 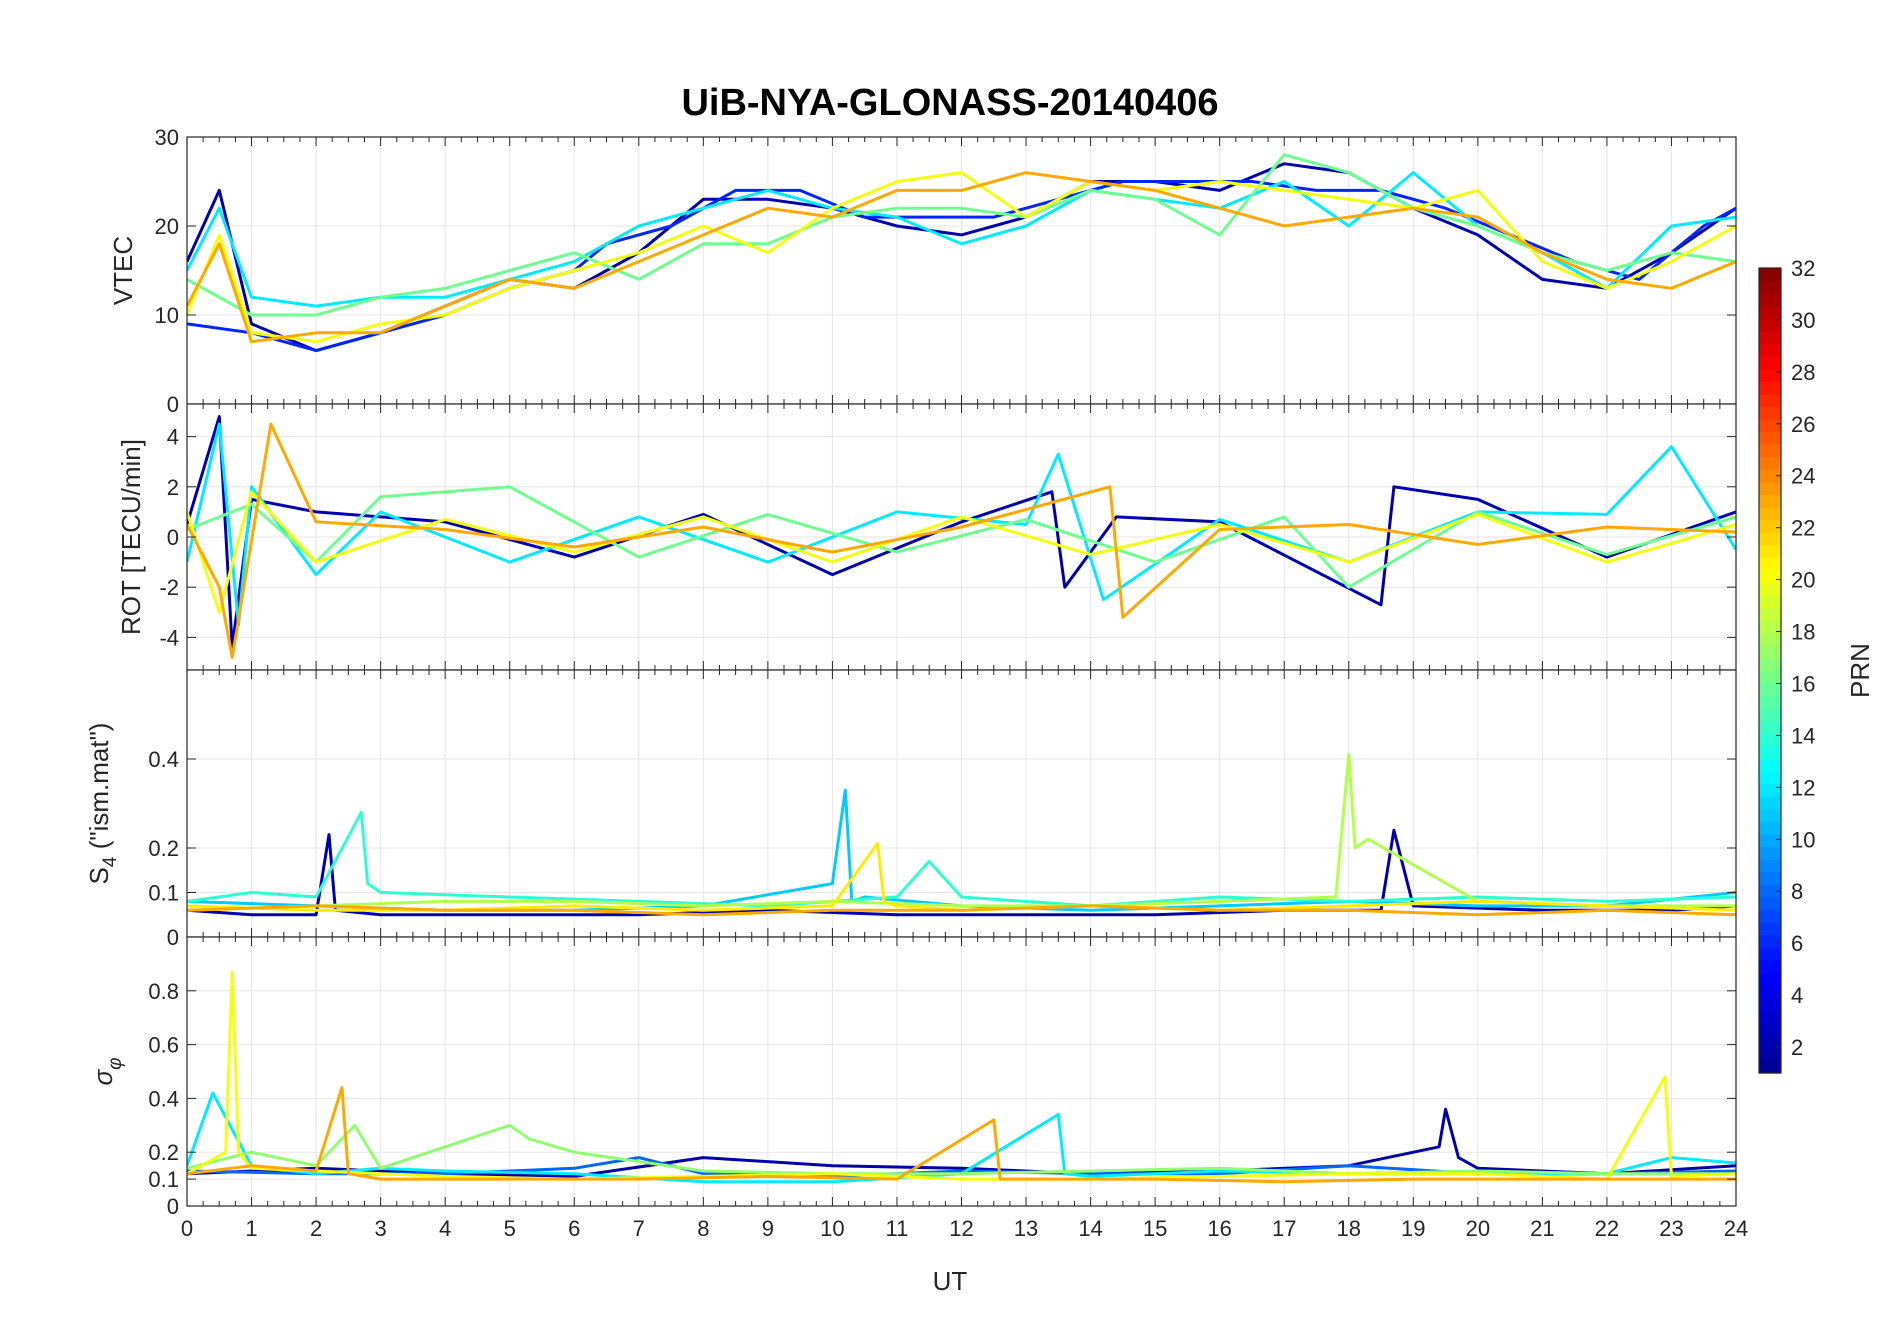 I want to click on colorbar-tick-label: 4, so click(x=1797, y=995).